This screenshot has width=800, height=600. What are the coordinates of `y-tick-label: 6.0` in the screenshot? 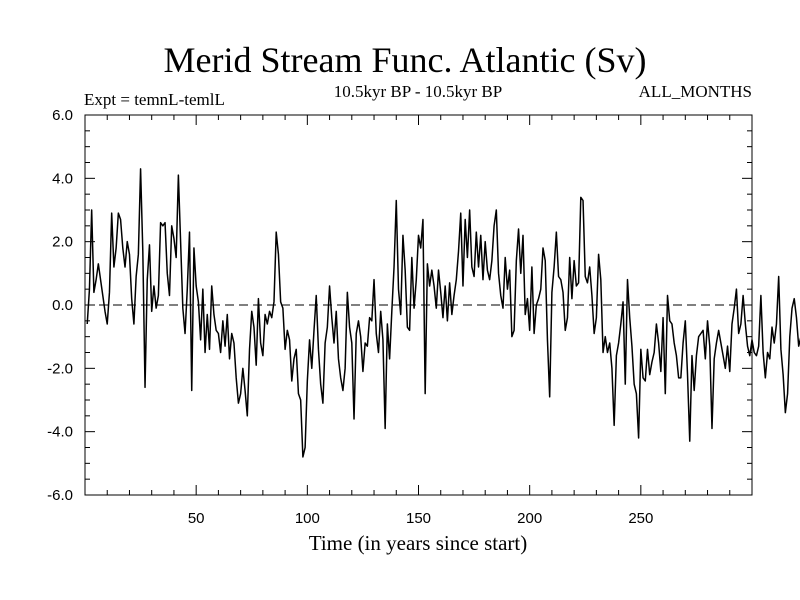 It's located at (62, 115).